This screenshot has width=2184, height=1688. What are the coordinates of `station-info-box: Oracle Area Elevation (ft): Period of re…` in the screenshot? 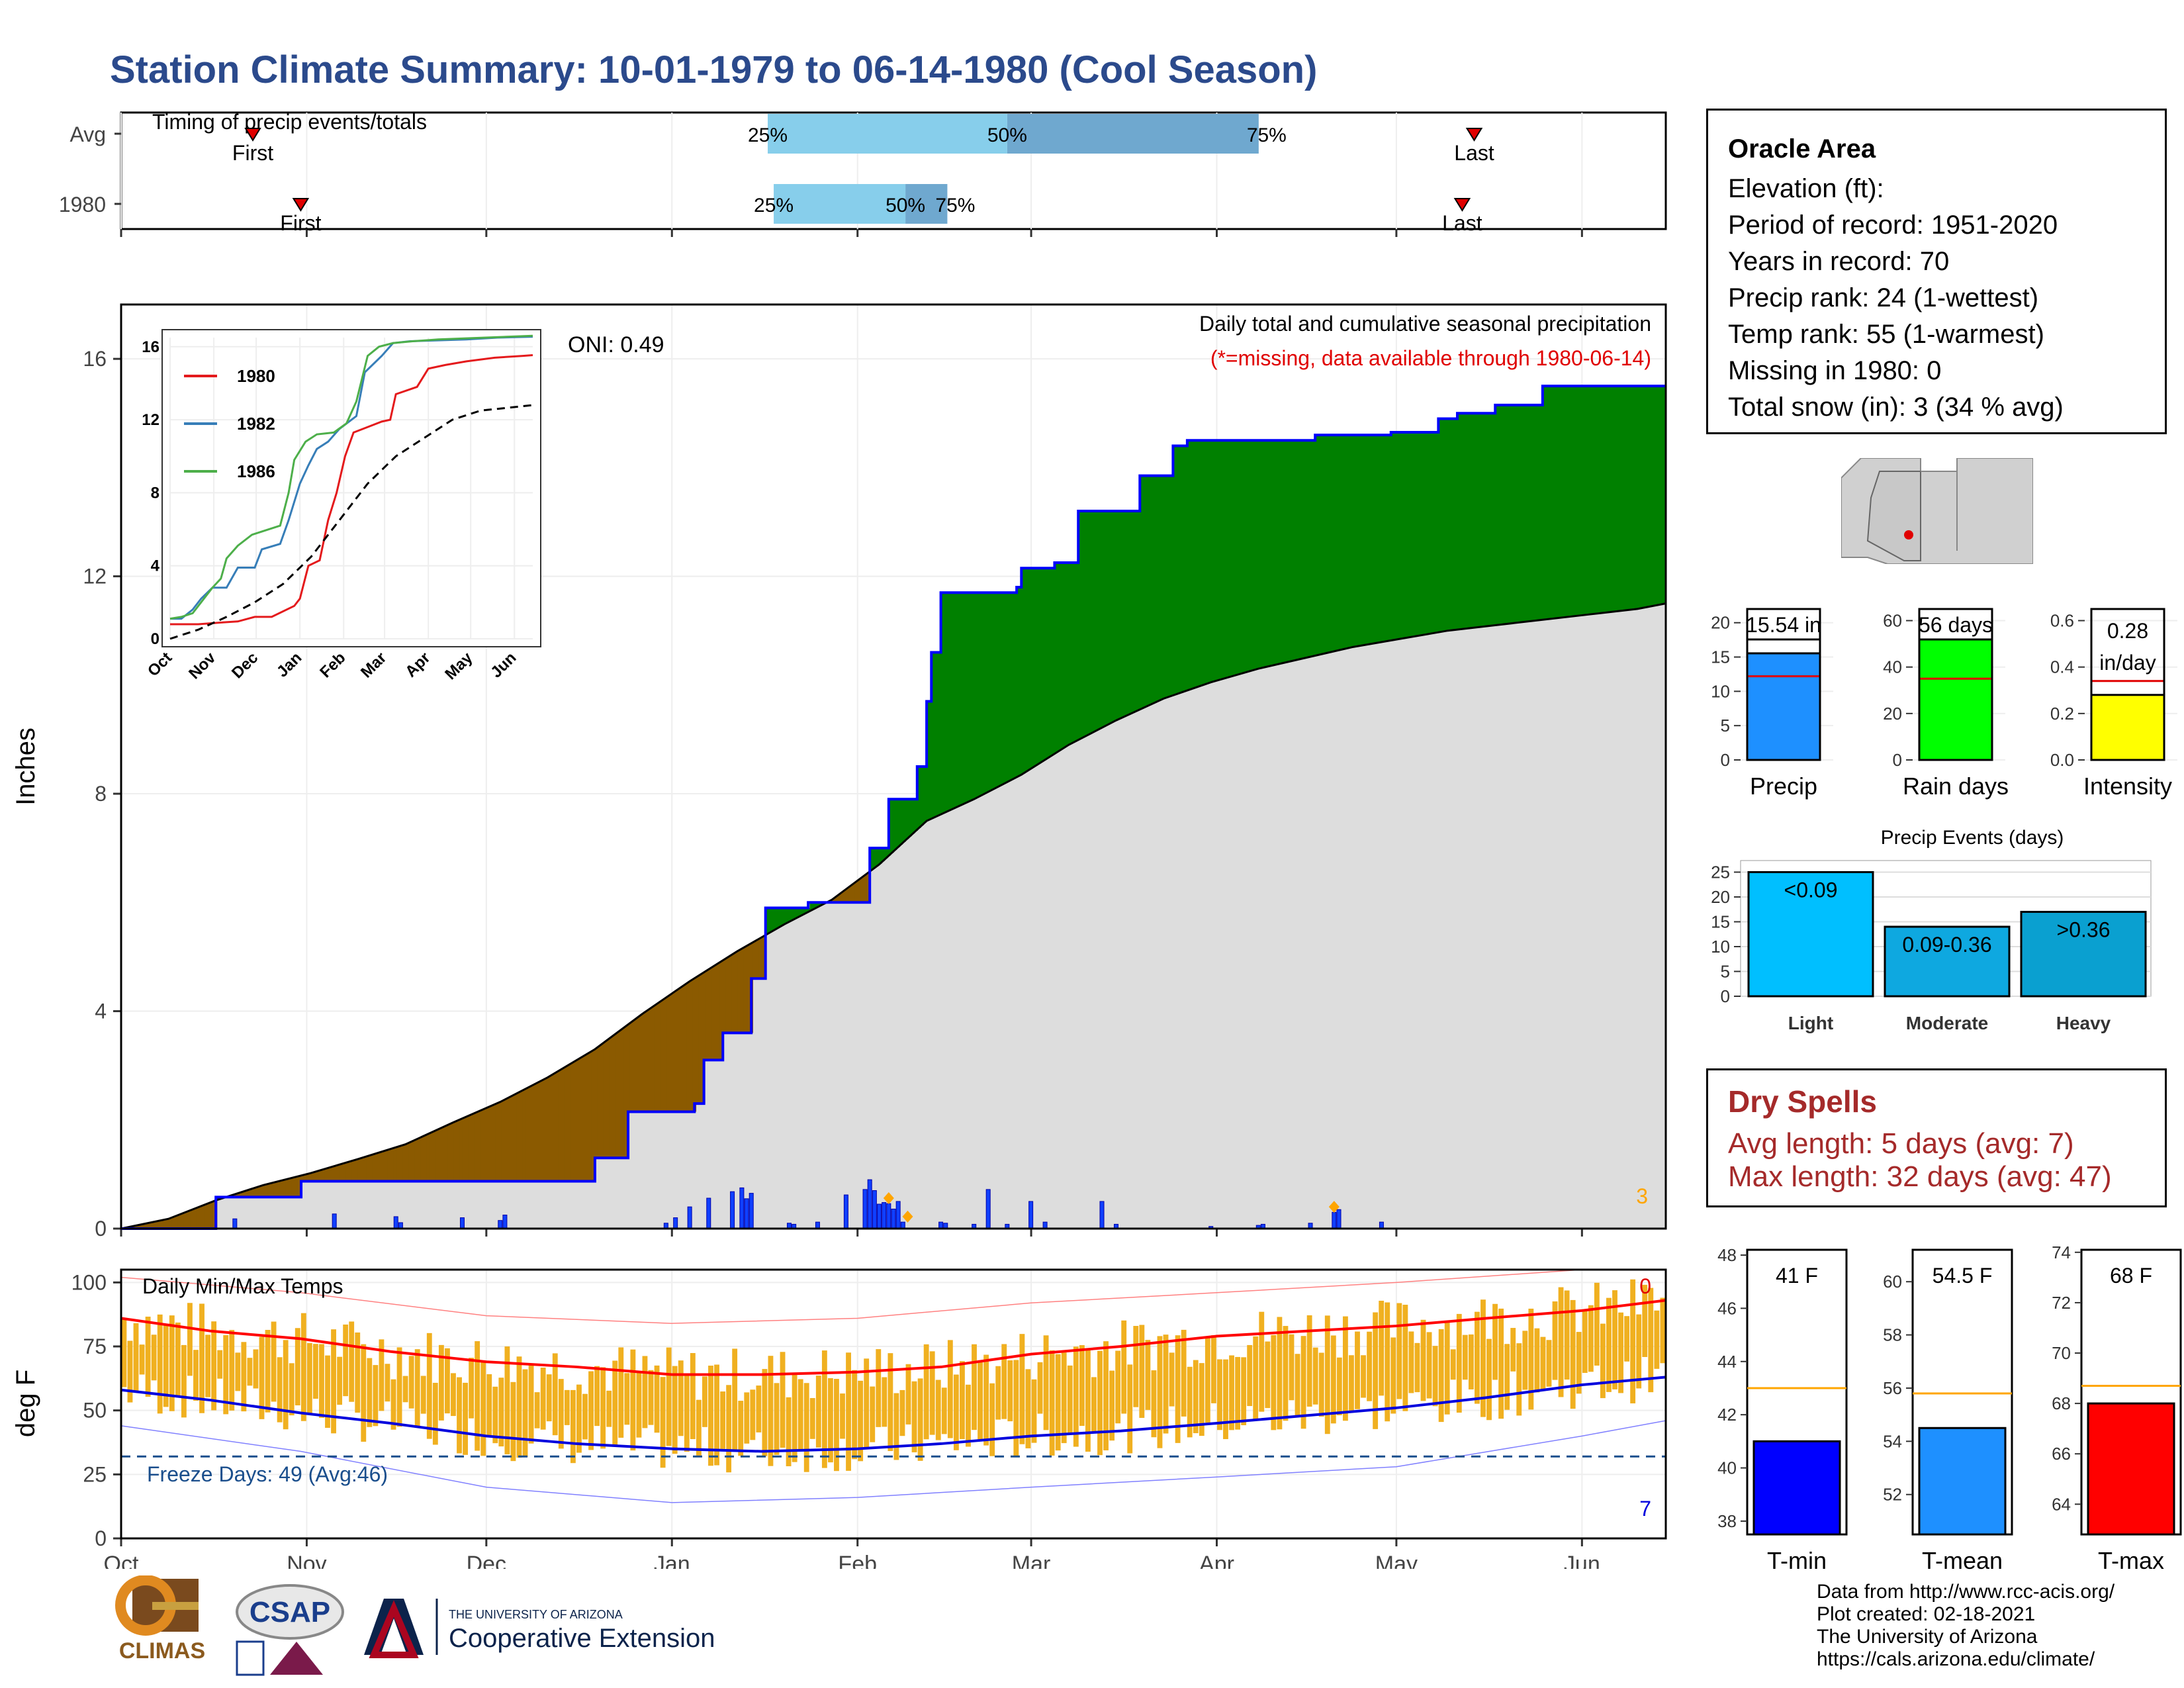 It's located at (1937, 271).